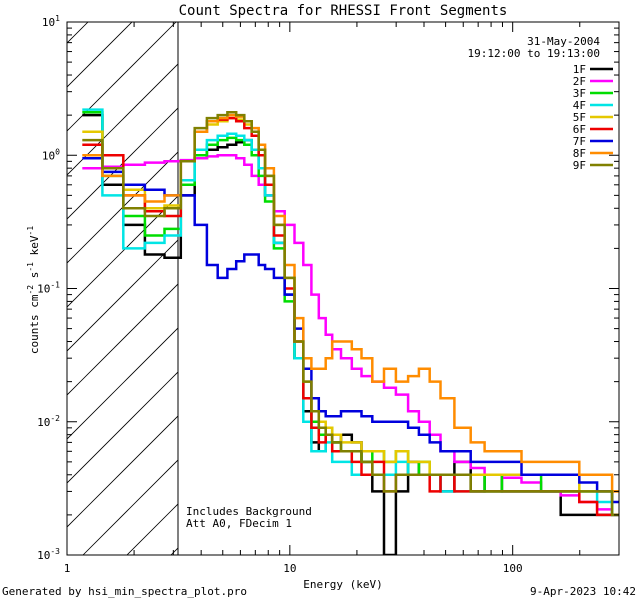 Image resolution: width=640 pixels, height=600 pixels. I want to click on y-tick-label: 10⁻¹, so click(48, 288).